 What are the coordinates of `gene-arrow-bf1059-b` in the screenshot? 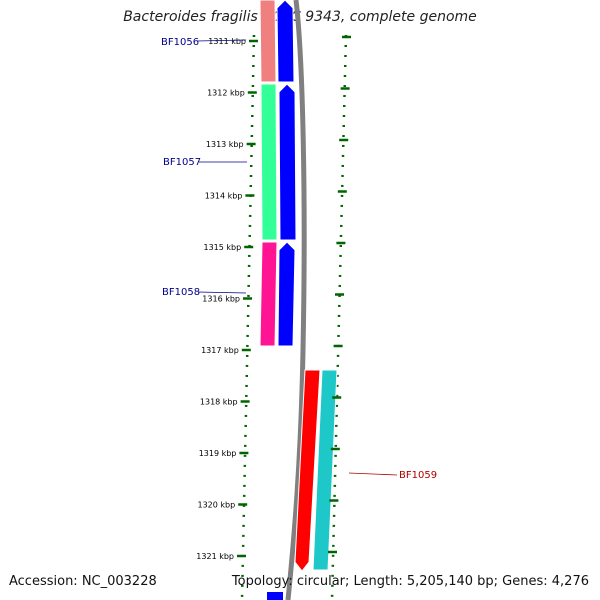 It's located at (325, 470).